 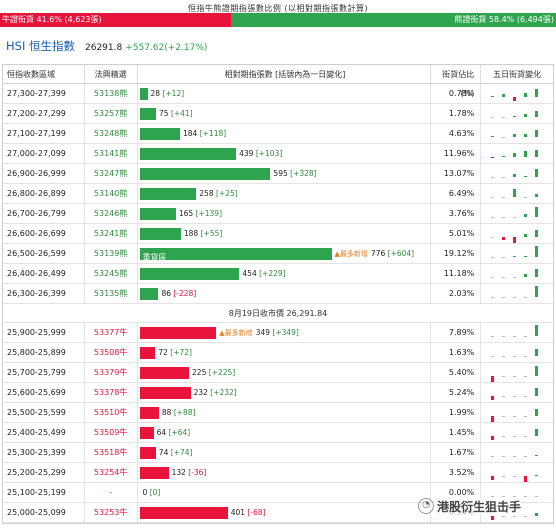 What do you see at coordinates (111, 233) in the screenshot?
I see `code-cell: 53241熊` at bounding box center [111, 233].